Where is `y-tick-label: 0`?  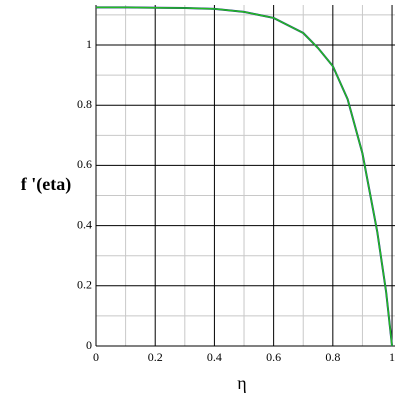 y-tick-label: 0 is located at coordinates (89, 345).